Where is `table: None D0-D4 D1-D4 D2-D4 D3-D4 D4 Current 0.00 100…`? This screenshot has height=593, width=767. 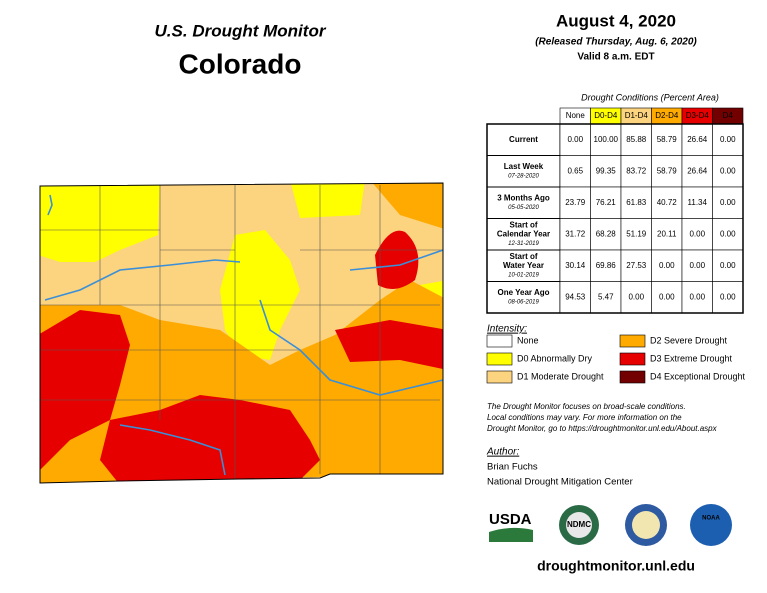 table: None D0-D4 D1-D4 D2-D4 D3-D4 D4 Current 0.00 100… is located at coordinates (615, 210).